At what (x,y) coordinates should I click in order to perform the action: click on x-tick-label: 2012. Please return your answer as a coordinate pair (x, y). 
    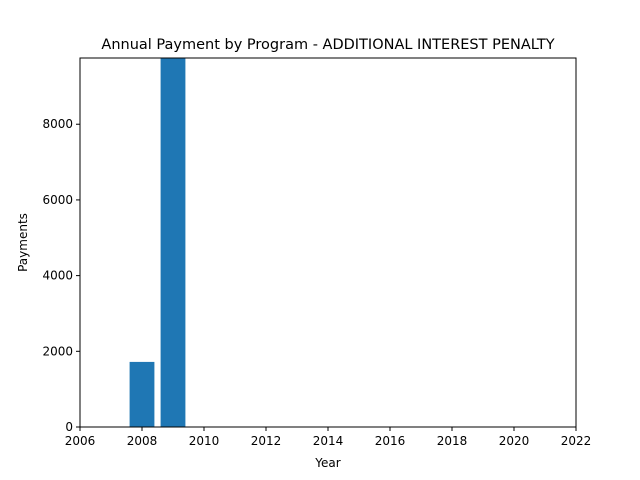
    Looking at the image, I should click on (266, 441).